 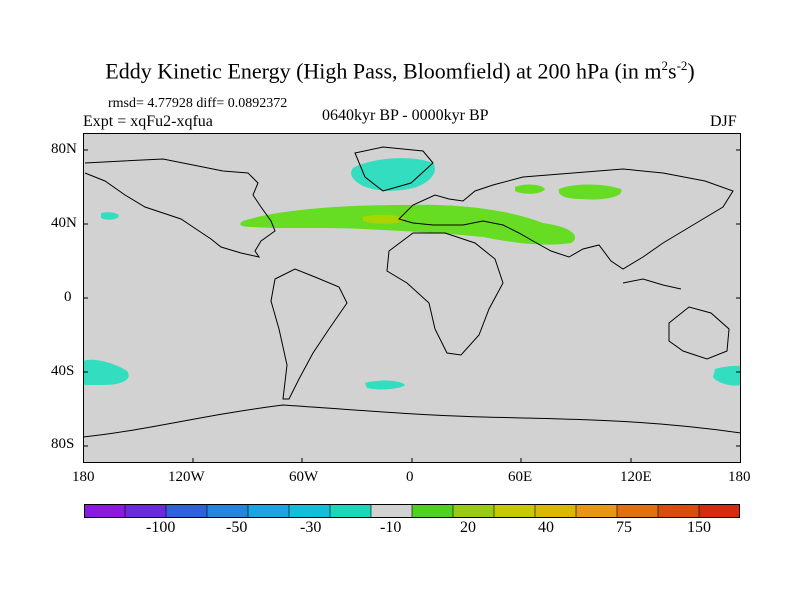 What do you see at coordinates (394, 169) in the screenshot?
I see `greenland-coast` at bounding box center [394, 169].